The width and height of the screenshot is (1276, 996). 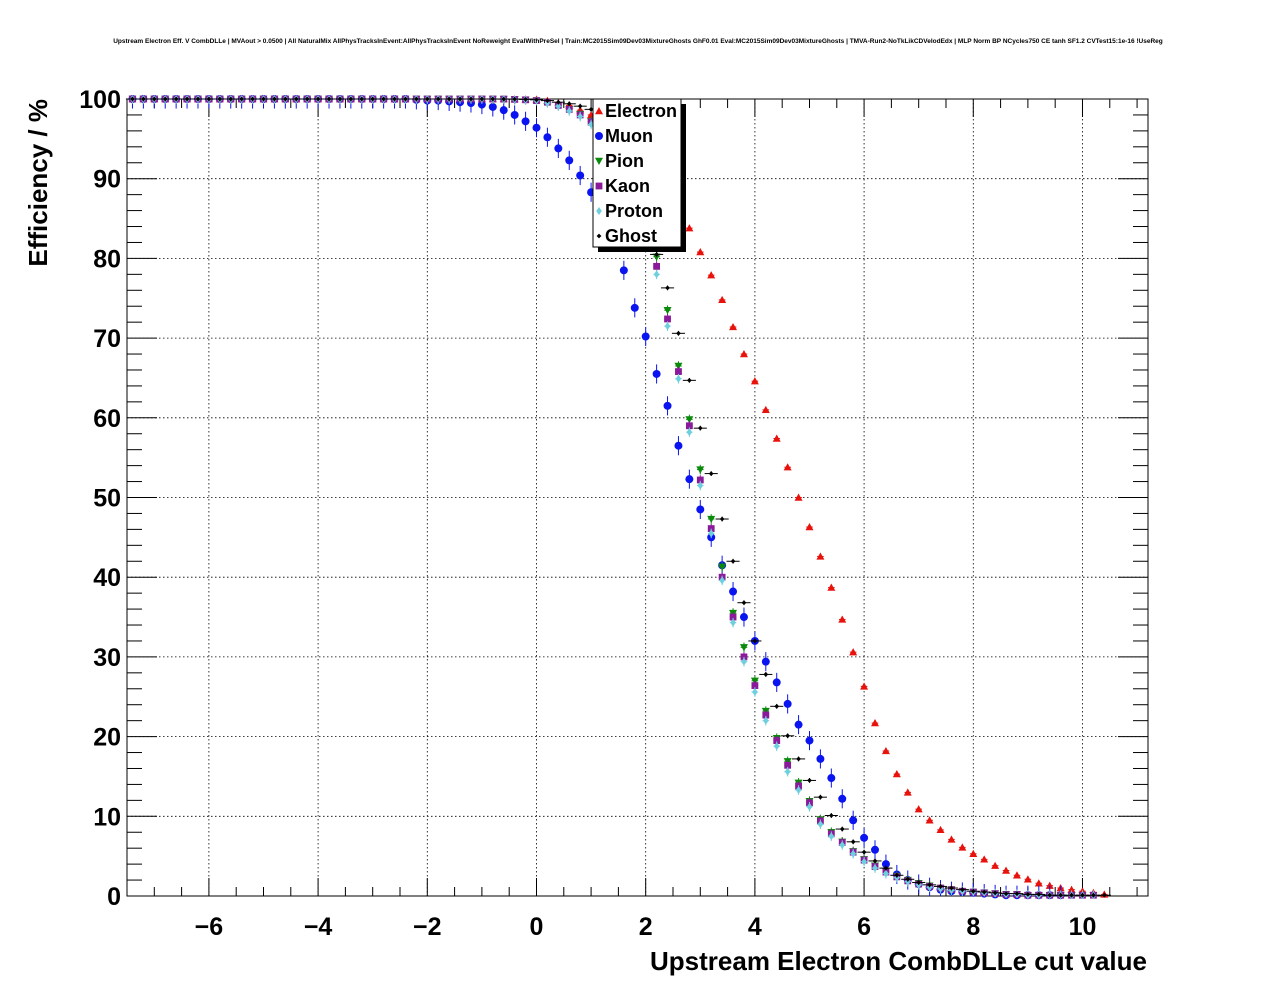 I want to click on y-tick-label: 70, so click(x=107, y=339).